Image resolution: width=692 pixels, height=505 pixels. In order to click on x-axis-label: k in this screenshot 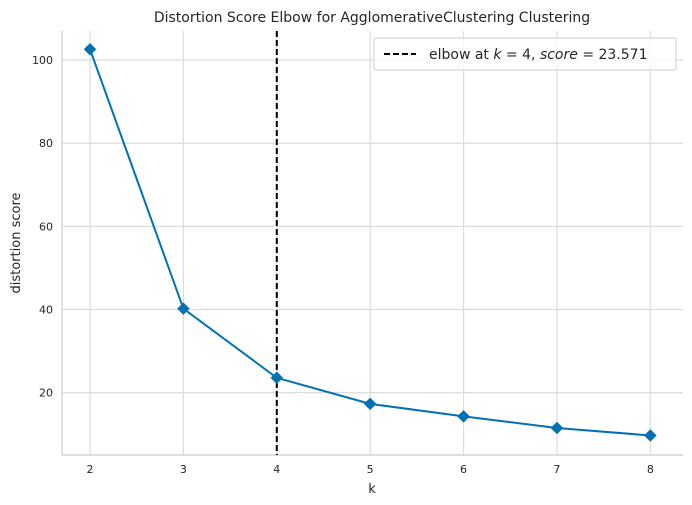, I will do `click(372, 489)`.